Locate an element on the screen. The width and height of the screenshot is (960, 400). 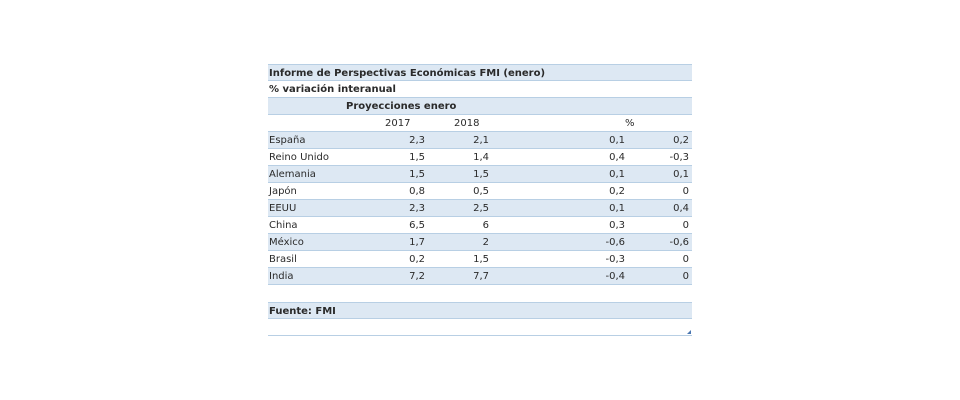
empty-footer-row is located at coordinates (480, 327).